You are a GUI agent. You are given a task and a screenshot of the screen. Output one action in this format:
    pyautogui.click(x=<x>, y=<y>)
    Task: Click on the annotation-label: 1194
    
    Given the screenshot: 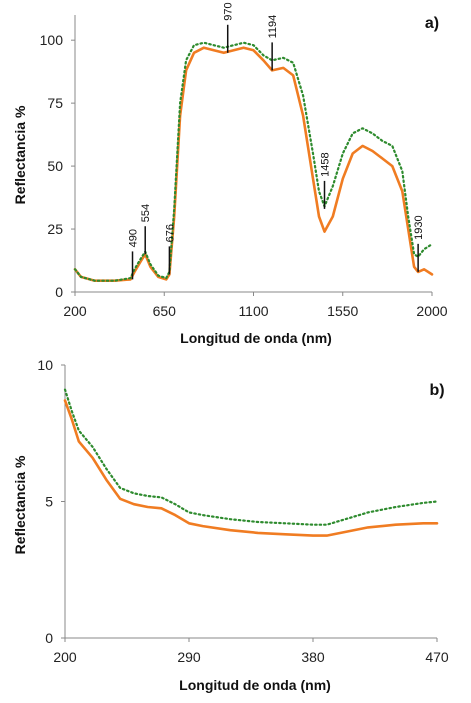 What is the action you would take?
    pyautogui.click(x=273, y=27)
    